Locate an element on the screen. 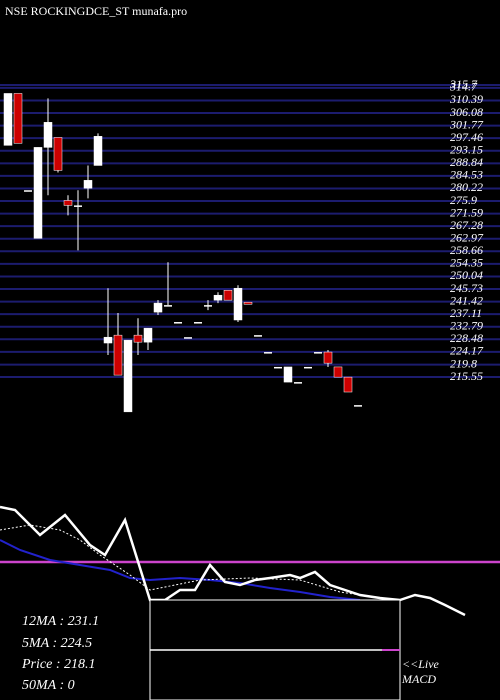 The height and width of the screenshot is (700, 500). y-tick-label: 275.9 is located at coordinates (463, 200).